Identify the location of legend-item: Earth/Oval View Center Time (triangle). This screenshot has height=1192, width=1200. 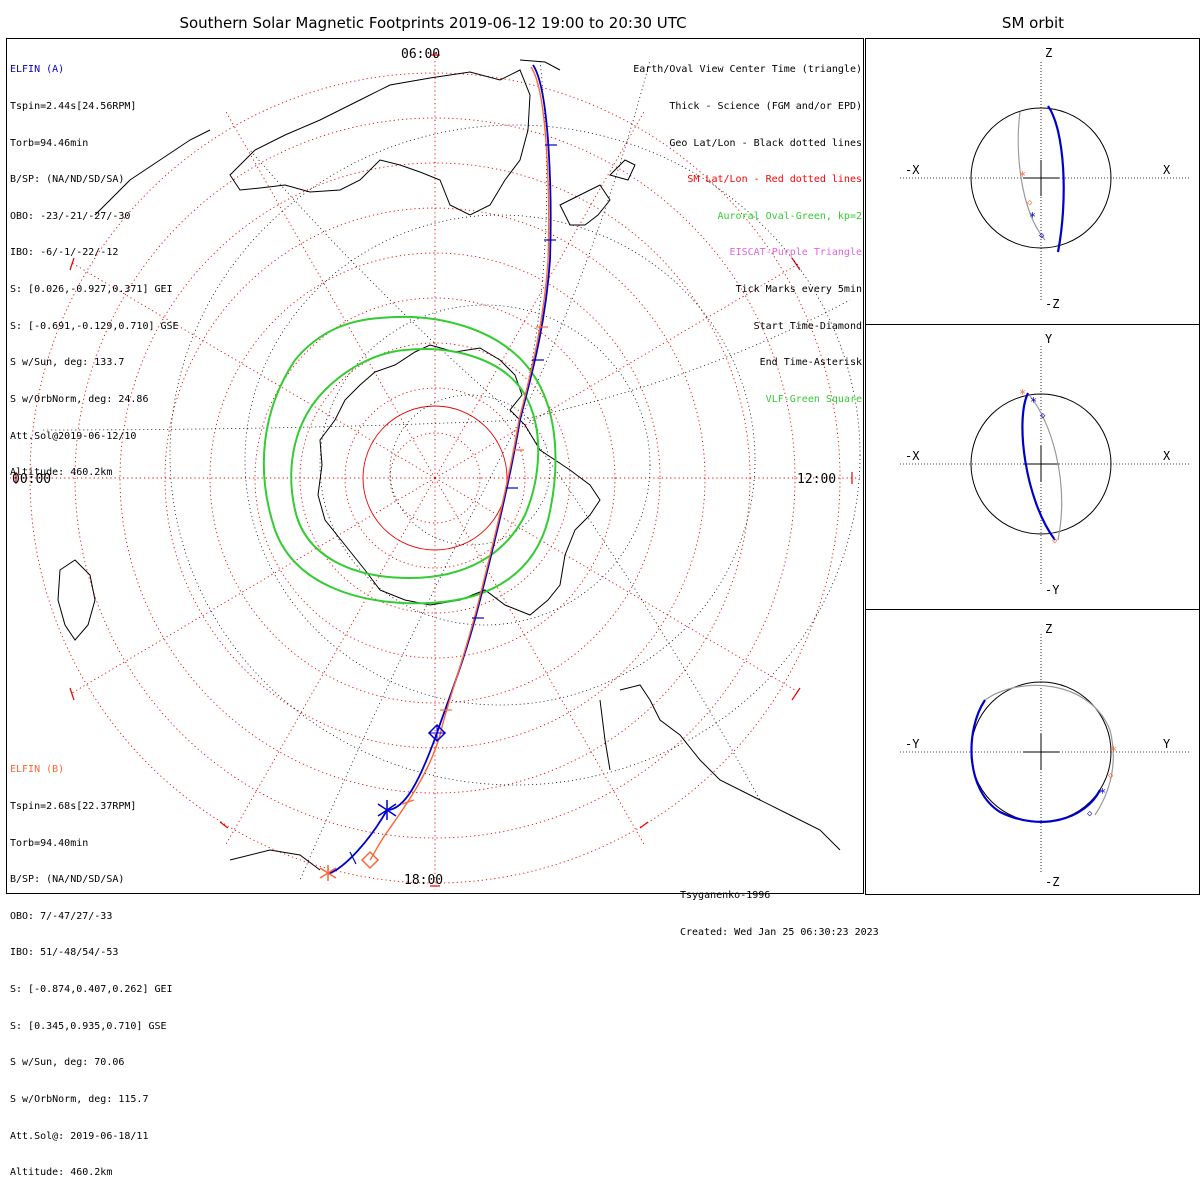
(747, 70).